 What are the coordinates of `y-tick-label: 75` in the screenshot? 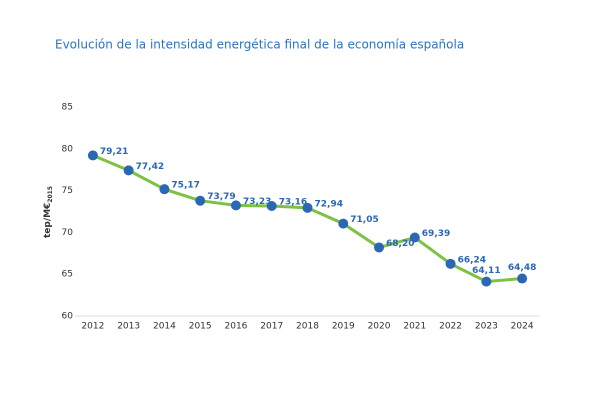 It's located at (67, 191).